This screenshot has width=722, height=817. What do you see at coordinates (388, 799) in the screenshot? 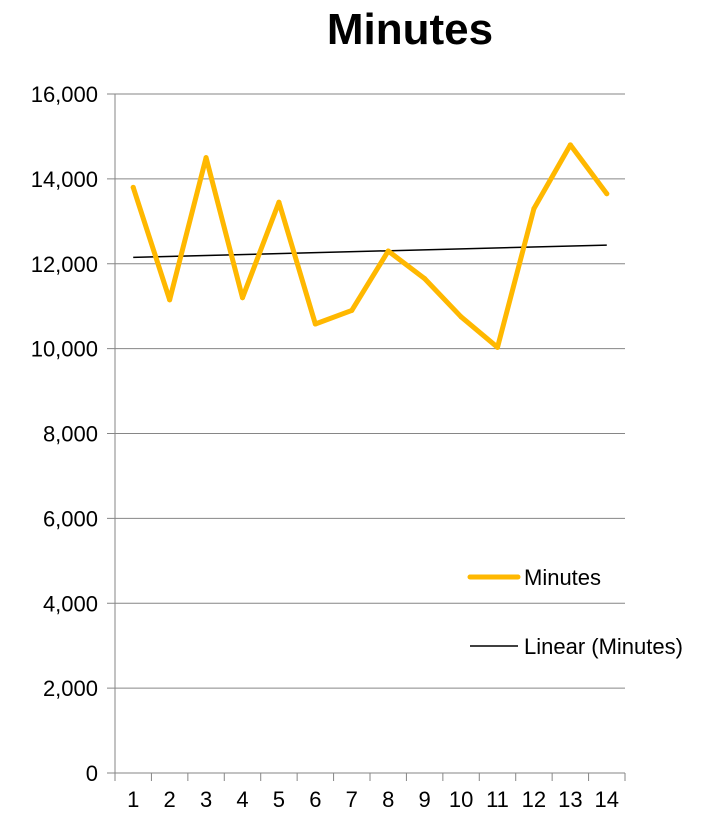
I see `x-tick-label: 8` at bounding box center [388, 799].